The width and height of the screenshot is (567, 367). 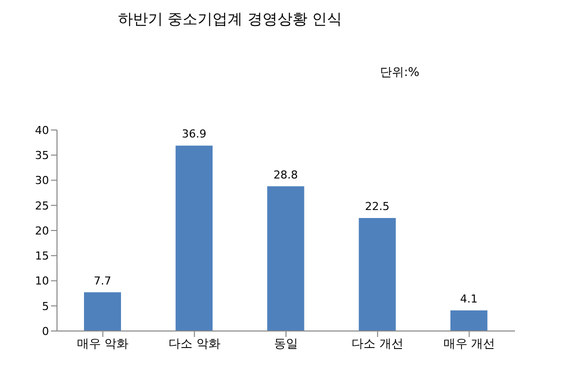 I want to click on y-tick-label: 35, so click(x=42, y=155).